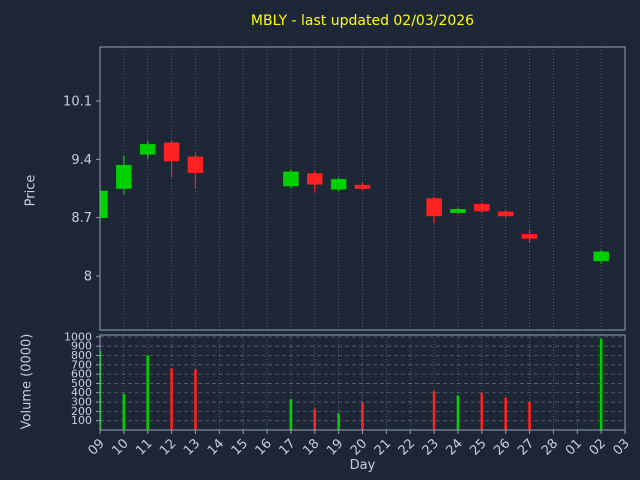 Image resolution: width=640 pixels, height=480 pixels. What do you see at coordinates (81, 218) in the screenshot?
I see `price-tick-label: 8.7` at bounding box center [81, 218].